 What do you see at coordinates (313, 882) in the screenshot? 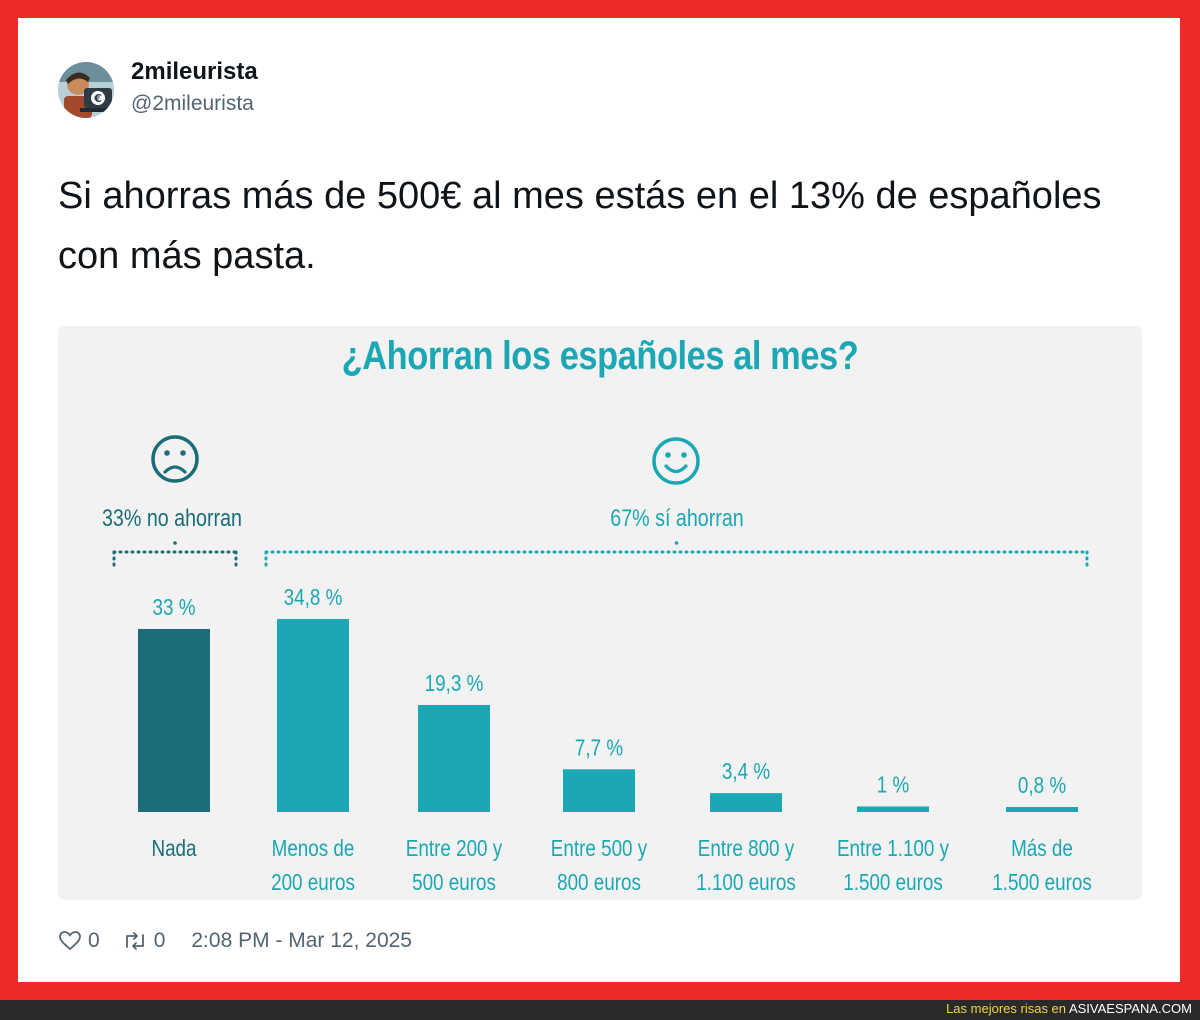
I see `category-label-2-2: 200 euros` at bounding box center [313, 882].